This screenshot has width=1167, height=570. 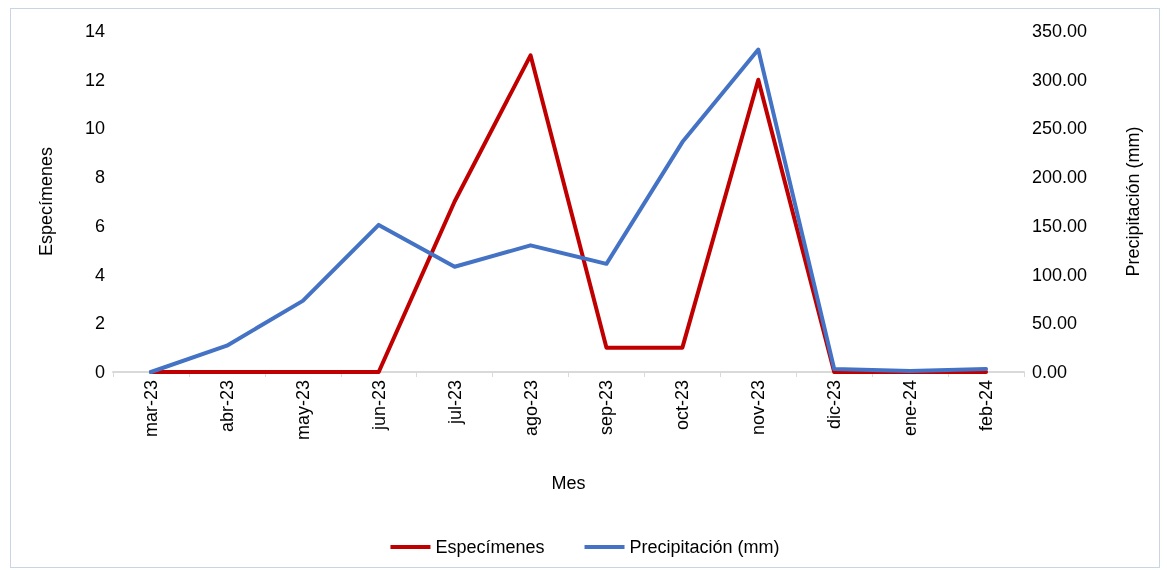 What do you see at coordinates (99, 323) in the screenshot?
I see `y-tick-label: 2` at bounding box center [99, 323].